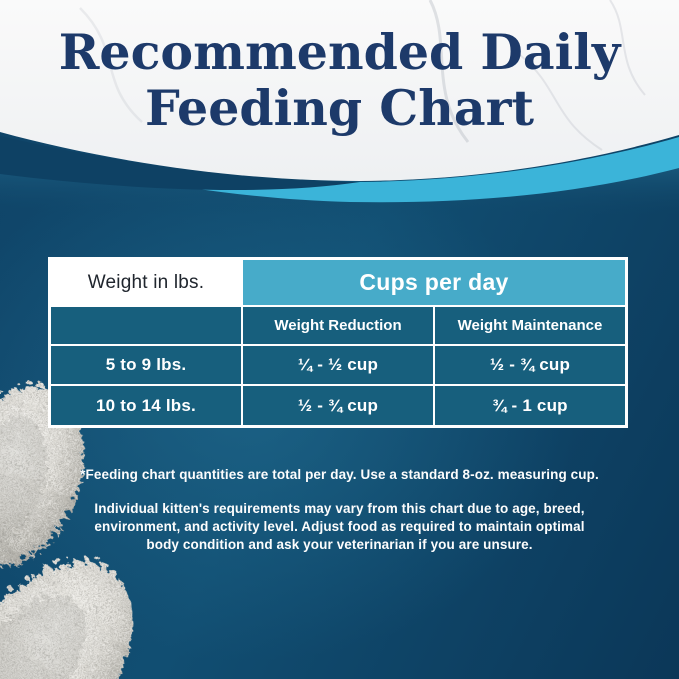 Image resolution: width=679 pixels, height=679 pixels. I want to click on table-subheader-weight-reduction: Weight Reduction, so click(338, 325).